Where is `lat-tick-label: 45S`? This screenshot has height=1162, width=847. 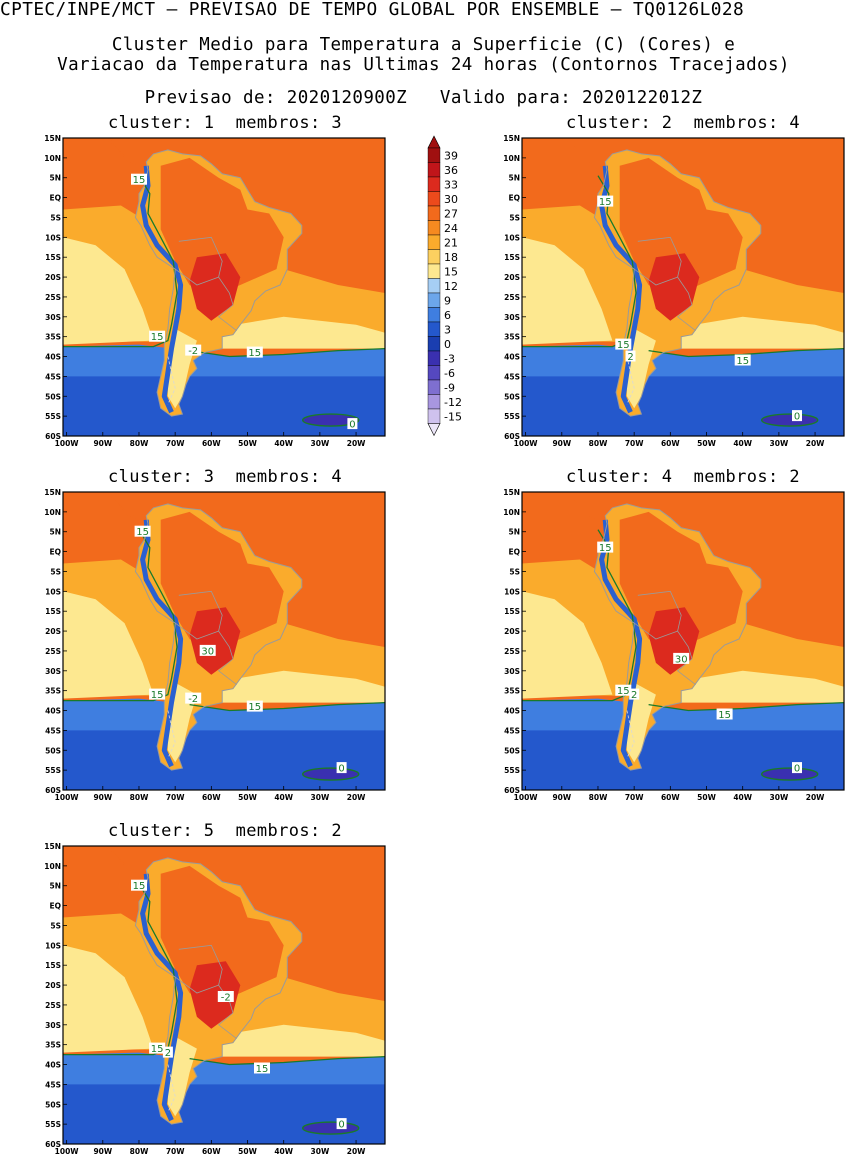
lat-tick-label: 45S is located at coordinates (53, 376).